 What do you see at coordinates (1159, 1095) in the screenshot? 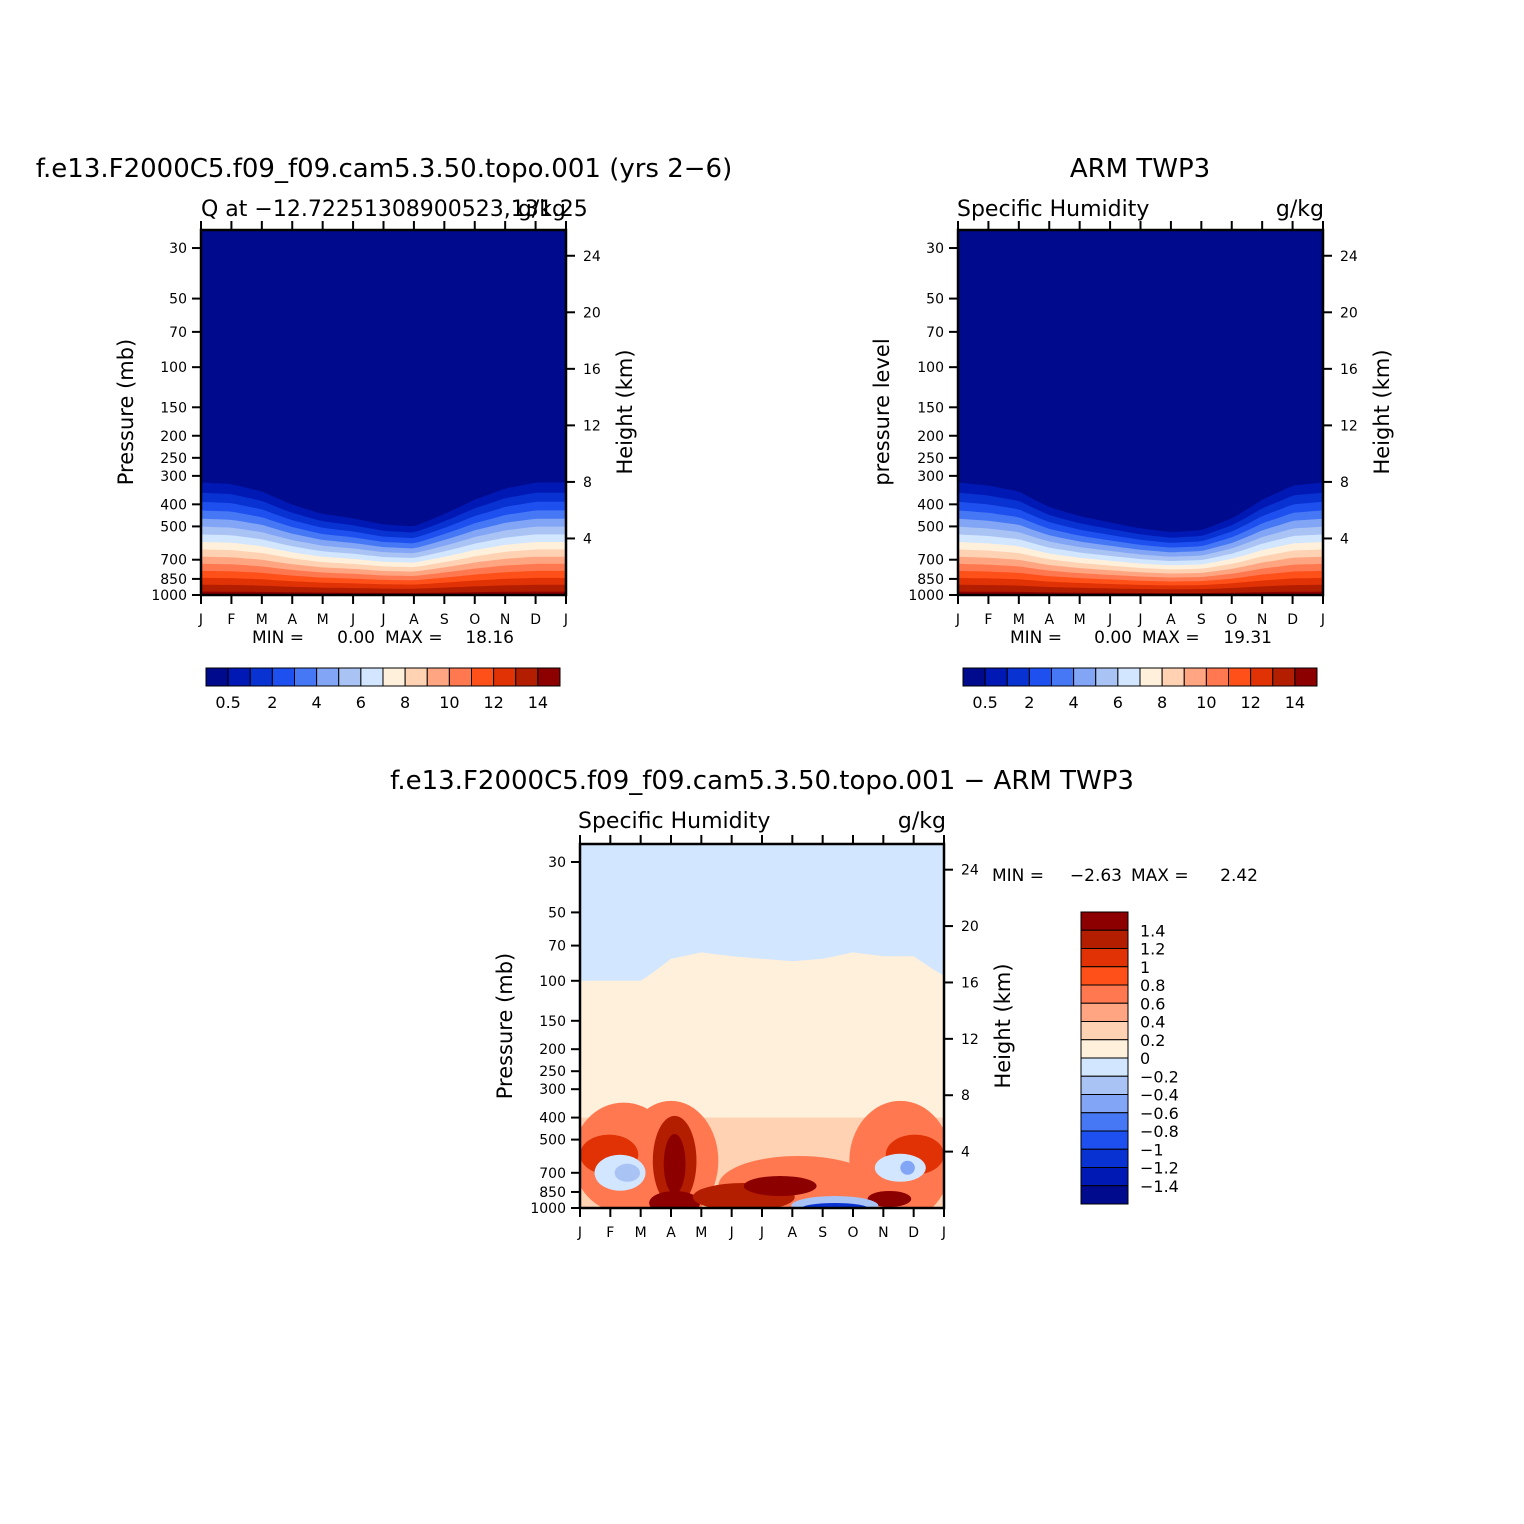
I see `colorbar-label: −0.4` at bounding box center [1159, 1095].